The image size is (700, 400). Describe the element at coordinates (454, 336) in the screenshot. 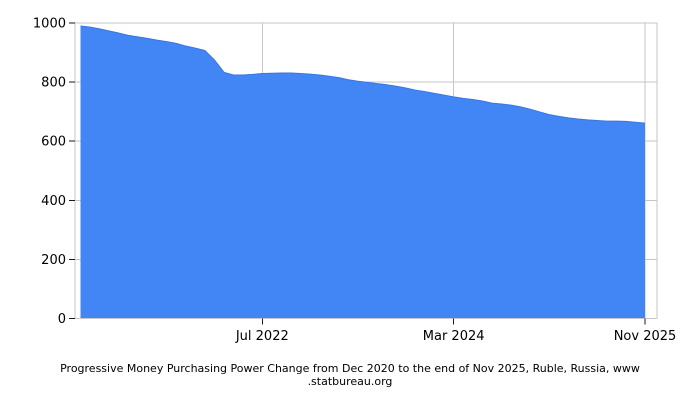

I see `x-tick-label: Mar 2024` at that location.